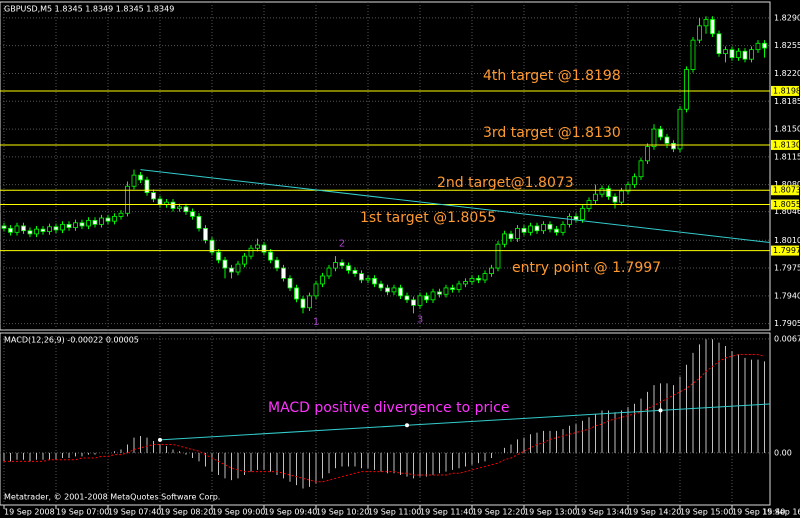 The image size is (800, 518). Describe the element at coordinates (786, 190) in the screenshot. I see `price-label: 1.8073` at that location.